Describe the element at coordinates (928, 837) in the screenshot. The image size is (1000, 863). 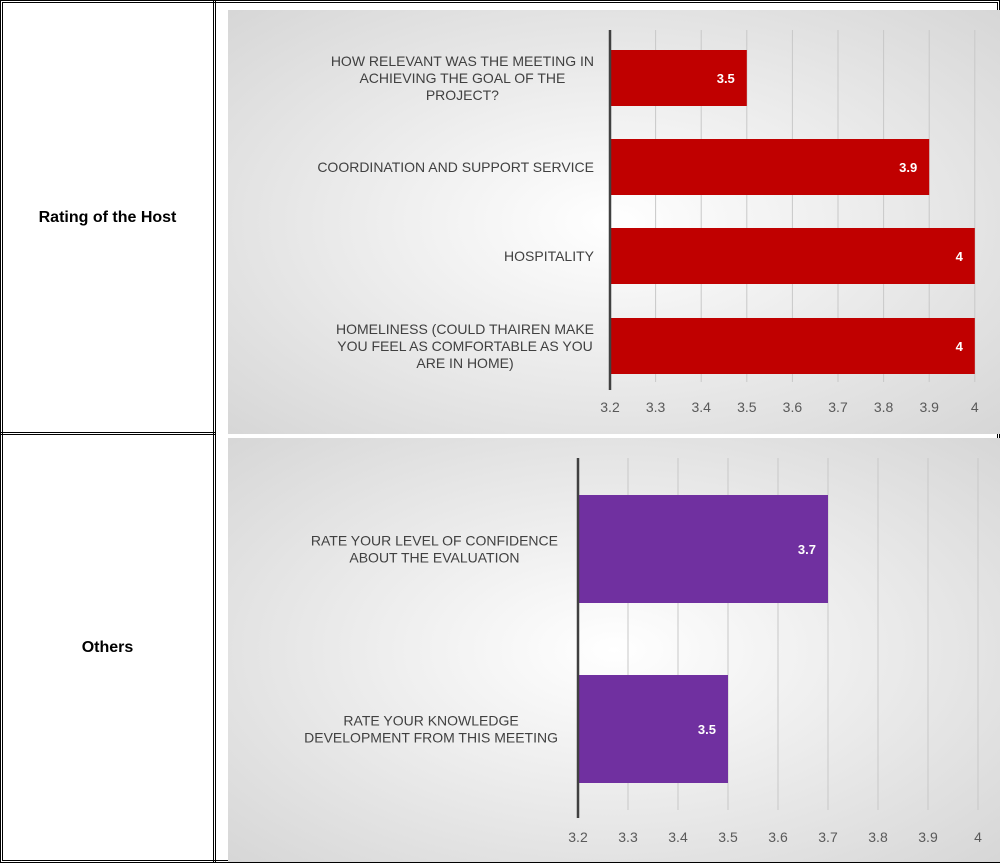
I see `others-tick-label: 3.9` at that location.